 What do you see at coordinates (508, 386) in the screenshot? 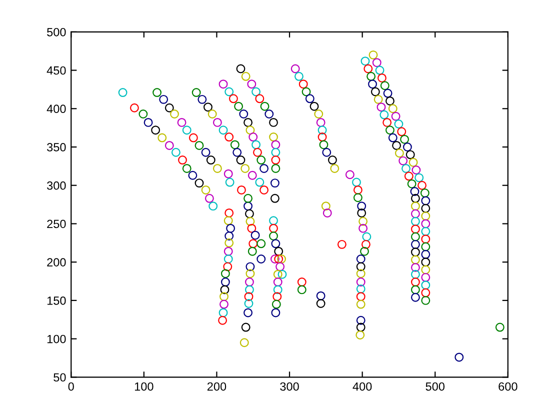
I see `x-tick-label: 600` at bounding box center [508, 386].